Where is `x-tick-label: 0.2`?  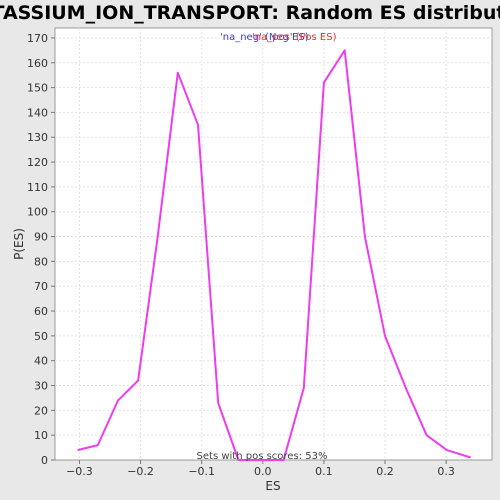 x-tick-label: 0.2 is located at coordinates (385, 471).